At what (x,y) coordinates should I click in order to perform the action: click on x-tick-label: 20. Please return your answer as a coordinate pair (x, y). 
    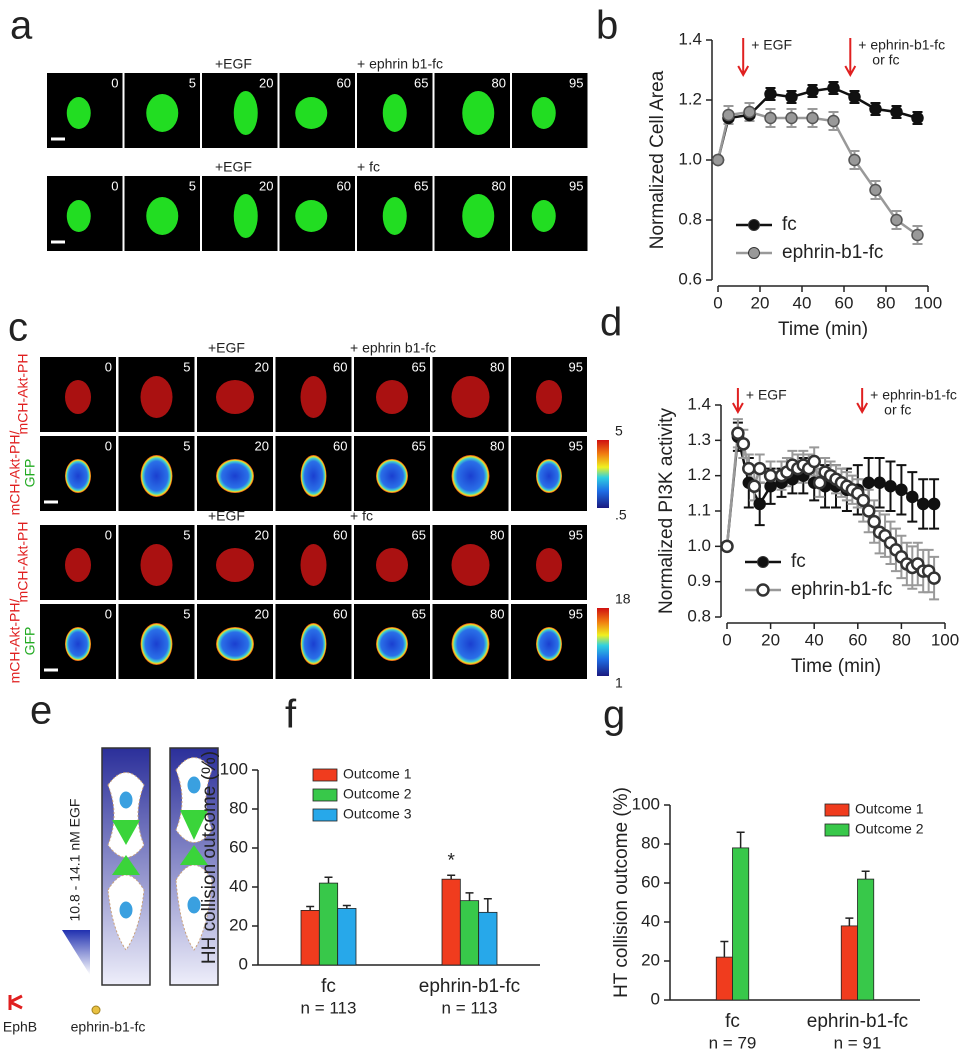
    Looking at the image, I should click on (770, 639).